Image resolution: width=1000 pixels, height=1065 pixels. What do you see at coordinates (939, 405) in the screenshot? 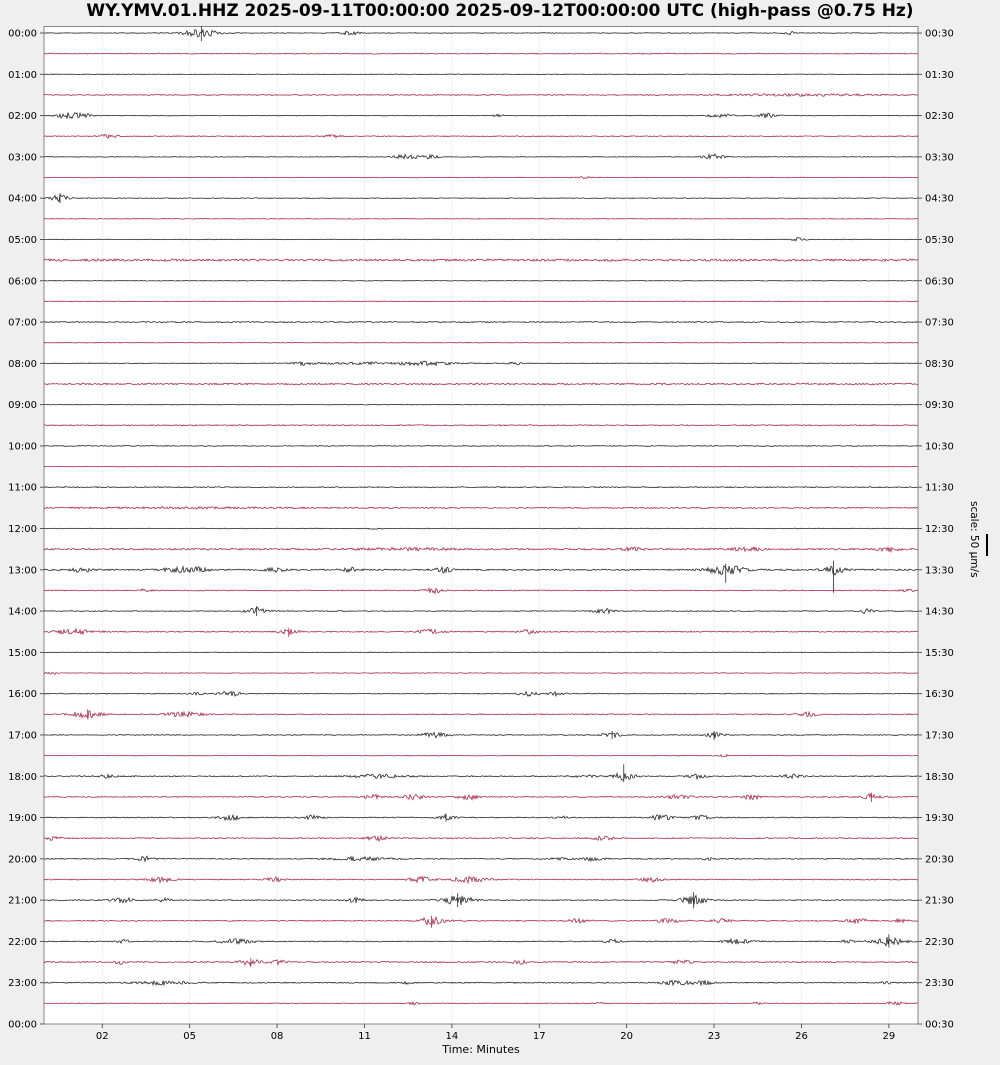
I see `right-time-label: 09:30` at bounding box center [939, 405].